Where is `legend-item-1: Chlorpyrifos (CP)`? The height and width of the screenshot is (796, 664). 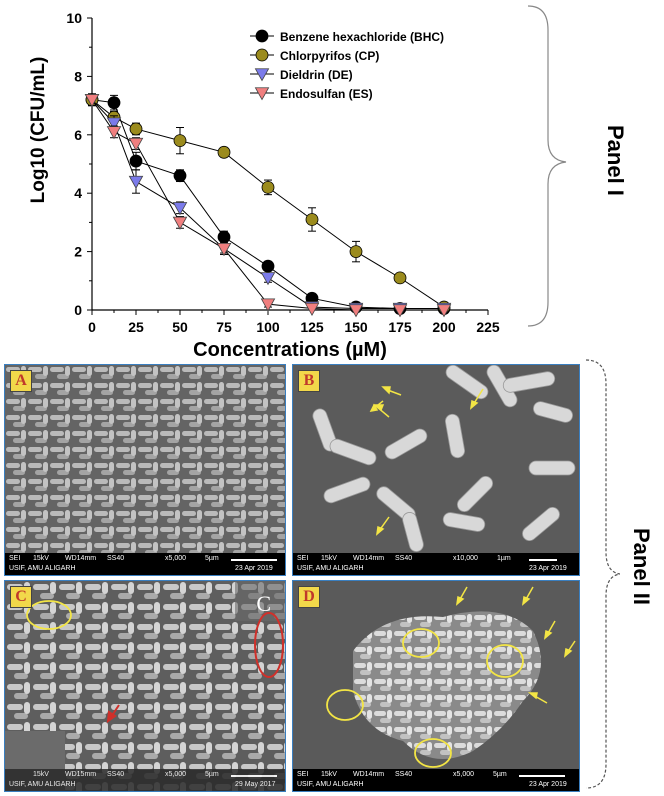
legend-item-1: Chlorpyrifos (CP) is located at coordinates (314, 55).